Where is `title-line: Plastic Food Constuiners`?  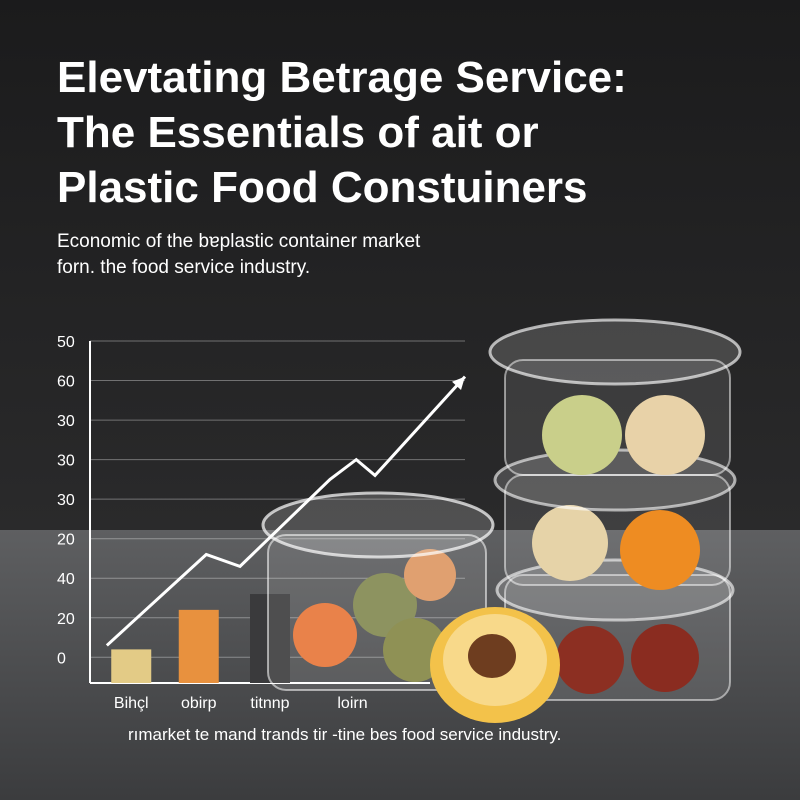 title-line: Plastic Food Constuiners is located at coordinates (322, 187).